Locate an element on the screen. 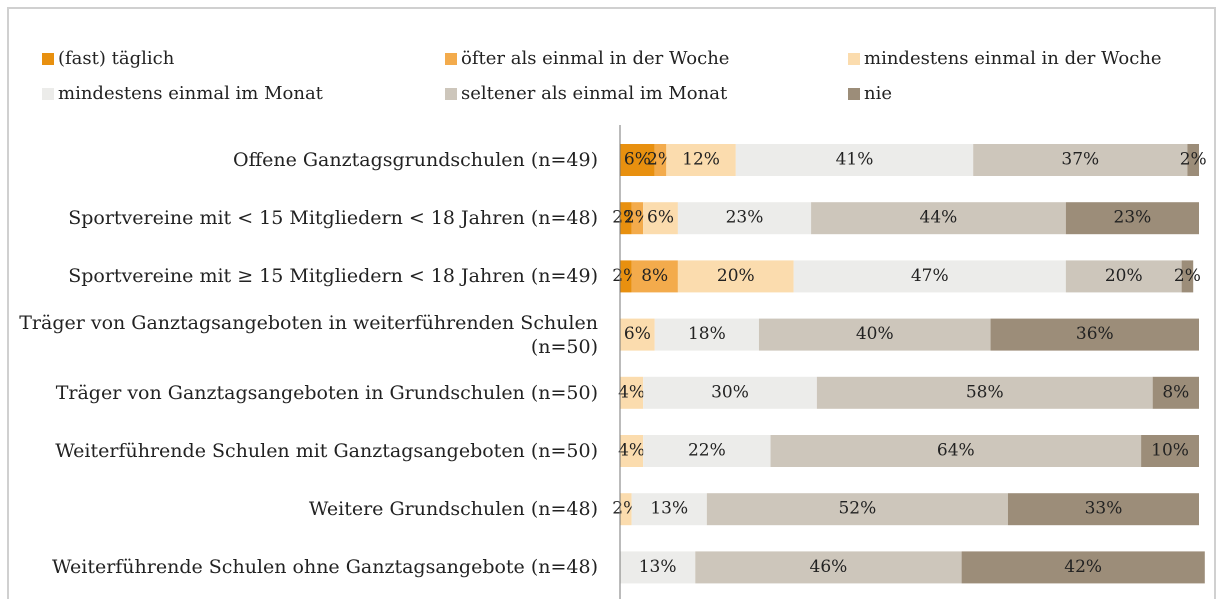  value-label: 37% is located at coordinates (1080, 160).